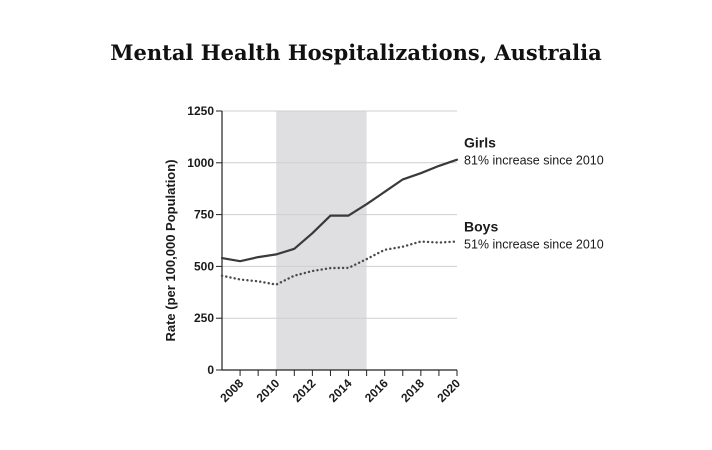 The height and width of the screenshot is (450, 712). What do you see at coordinates (481, 227) in the screenshot?
I see `series-label-boys: Boys` at bounding box center [481, 227].